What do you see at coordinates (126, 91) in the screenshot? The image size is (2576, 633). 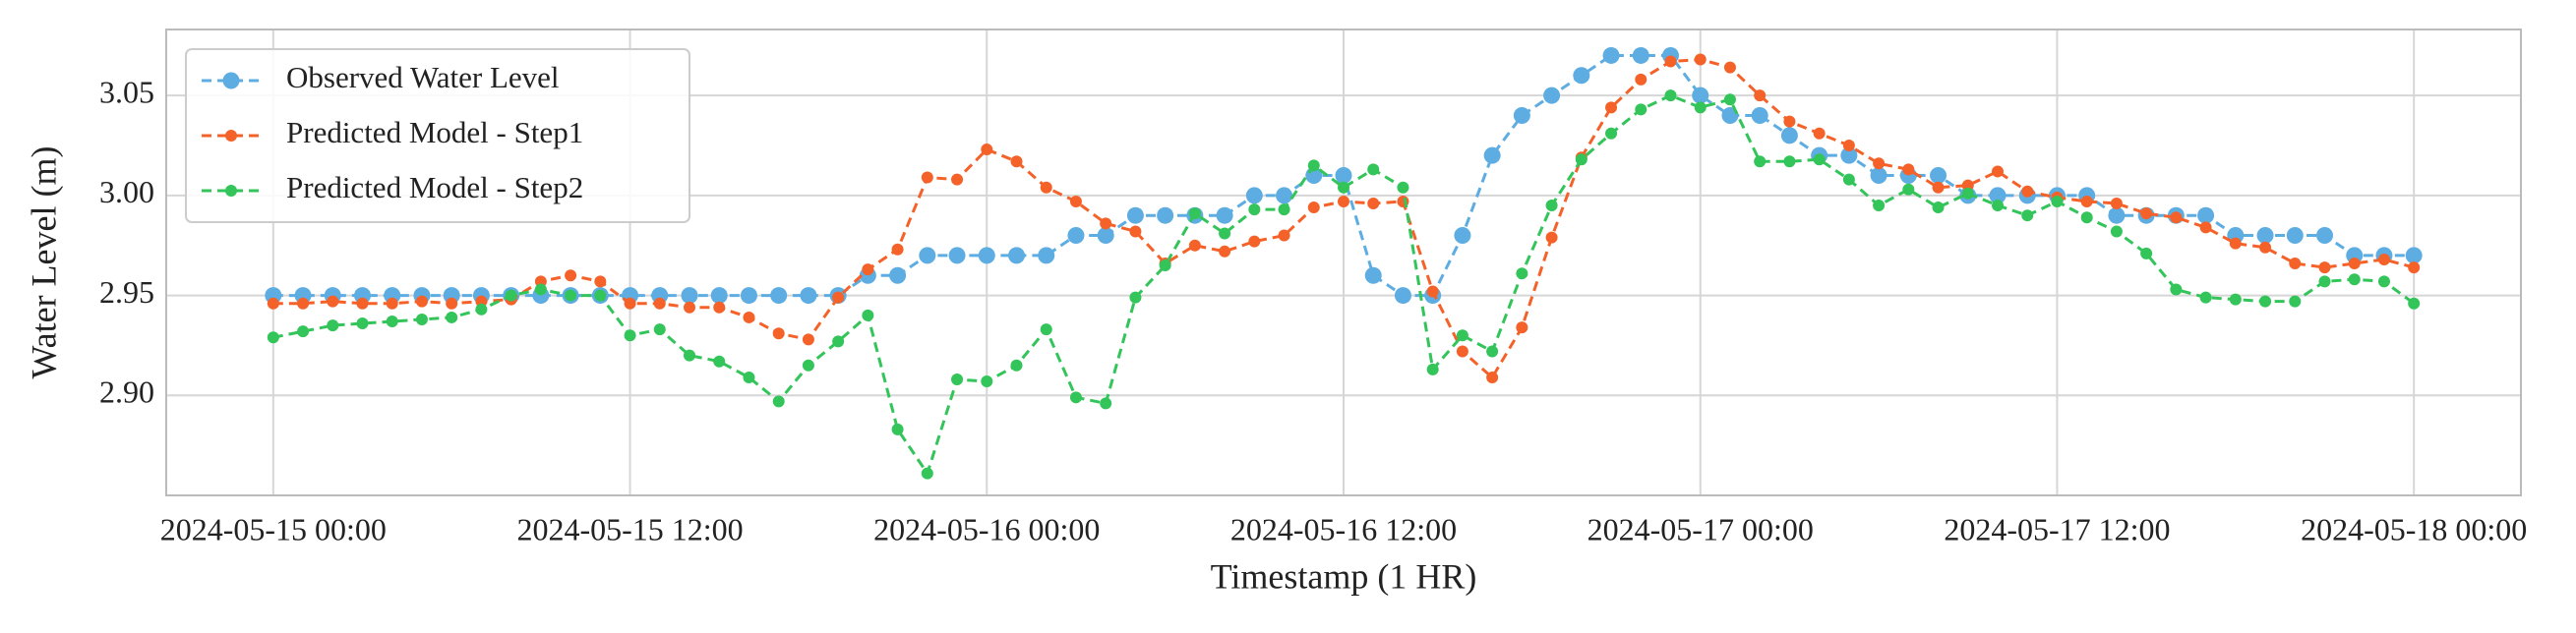 I see `y-tick-label: 3.05` at bounding box center [126, 91].